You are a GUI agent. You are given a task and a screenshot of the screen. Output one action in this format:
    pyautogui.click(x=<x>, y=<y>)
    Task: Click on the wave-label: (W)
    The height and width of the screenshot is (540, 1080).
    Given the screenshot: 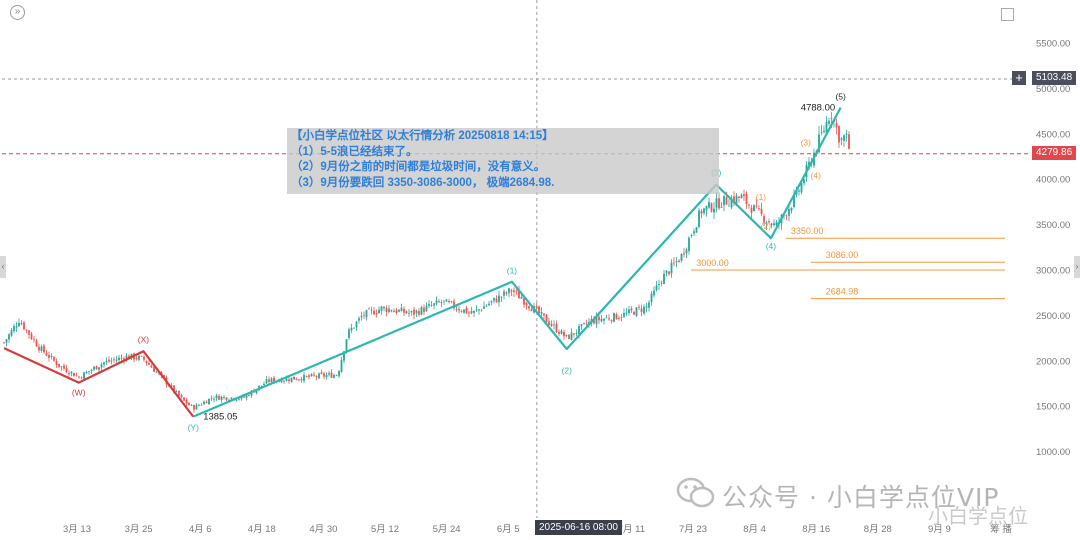 What is the action you would take?
    pyautogui.click(x=79, y=392)
    